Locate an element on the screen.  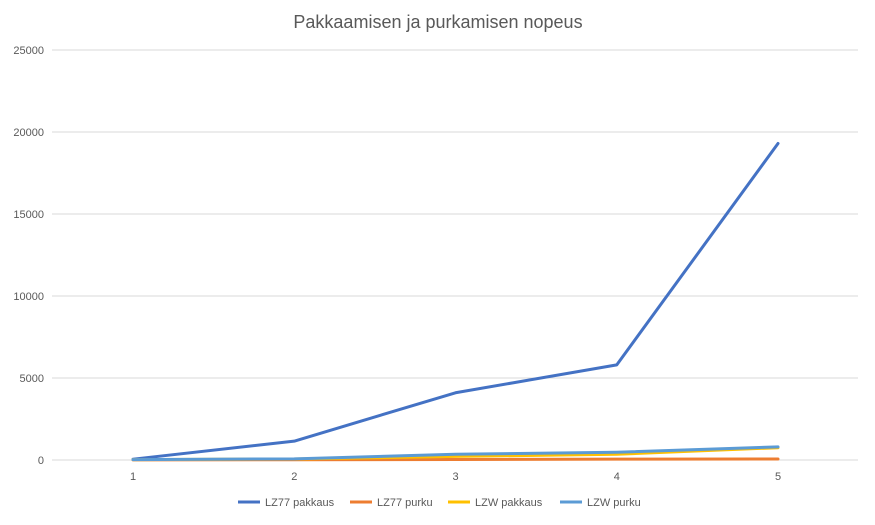
y-tick-label: 10000 is located at coordinates (28, 297).